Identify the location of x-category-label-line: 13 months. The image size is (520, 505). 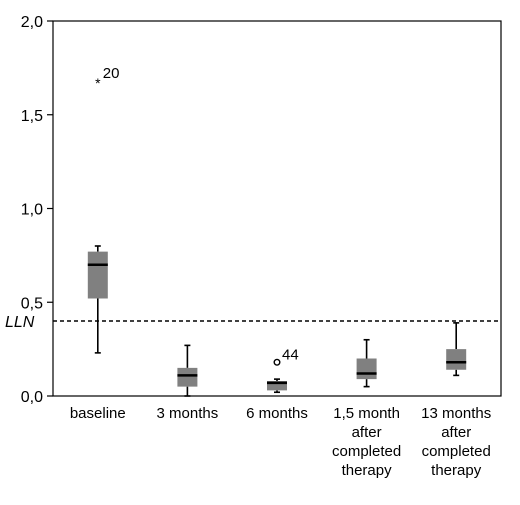
(456, 413).